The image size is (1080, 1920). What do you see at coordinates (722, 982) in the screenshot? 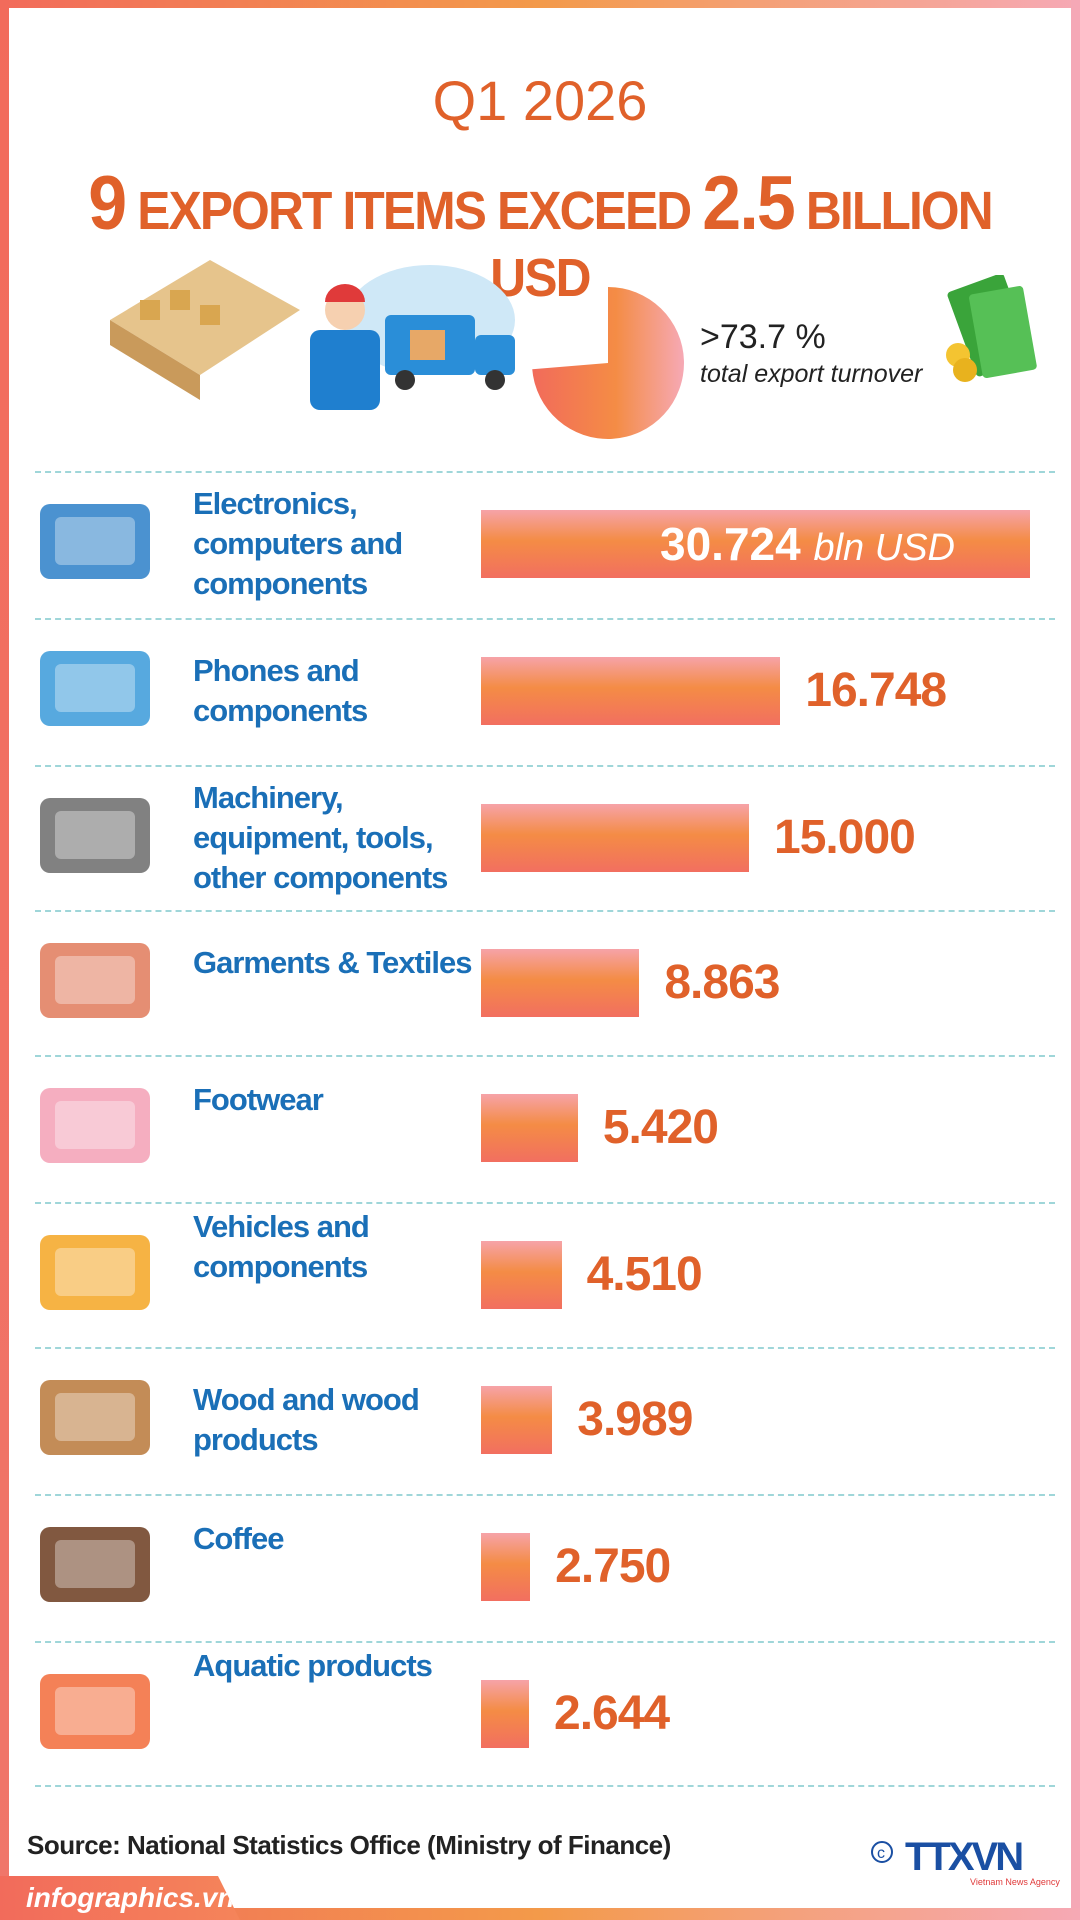
I see `item-value: 8.863` at bounding box center [722, 982].